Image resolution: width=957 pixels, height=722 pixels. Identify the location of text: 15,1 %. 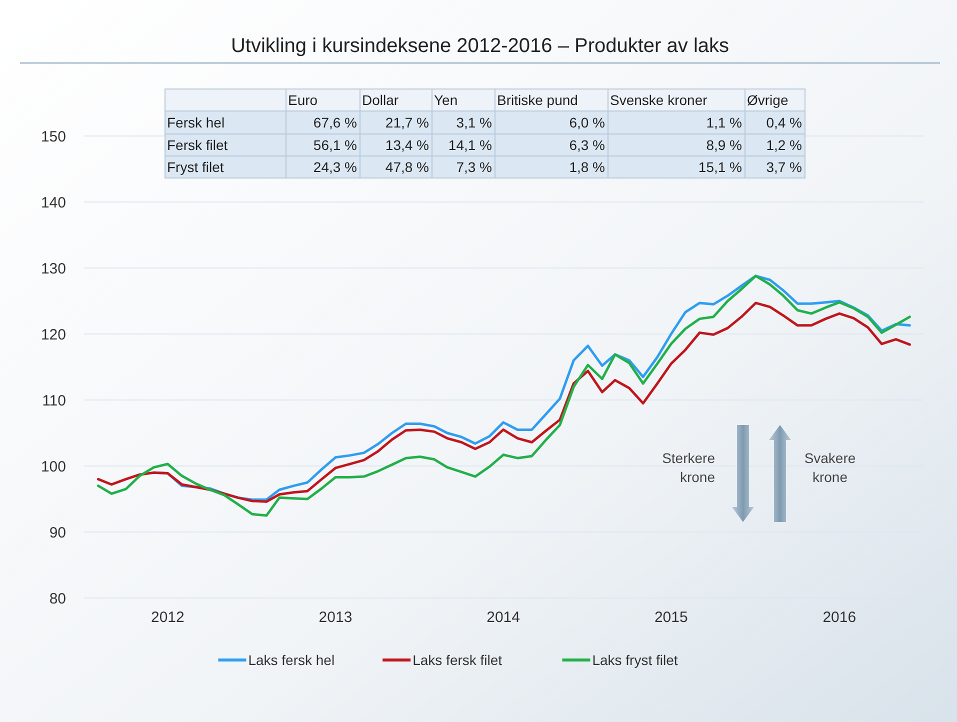
(720, 166).